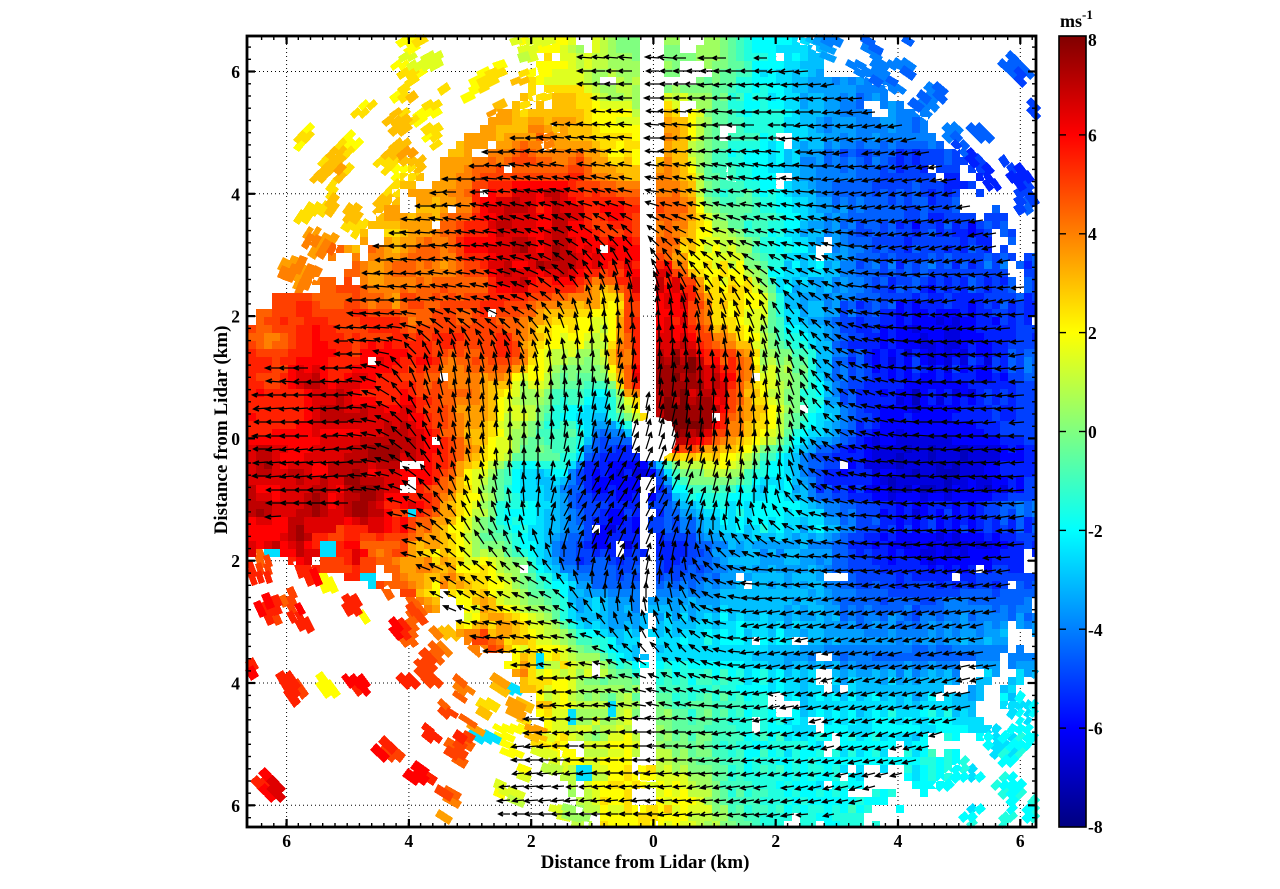  Describe the element at coordinates (1095, 630) in the screenshot. I see `svg-text: -4` at that location.